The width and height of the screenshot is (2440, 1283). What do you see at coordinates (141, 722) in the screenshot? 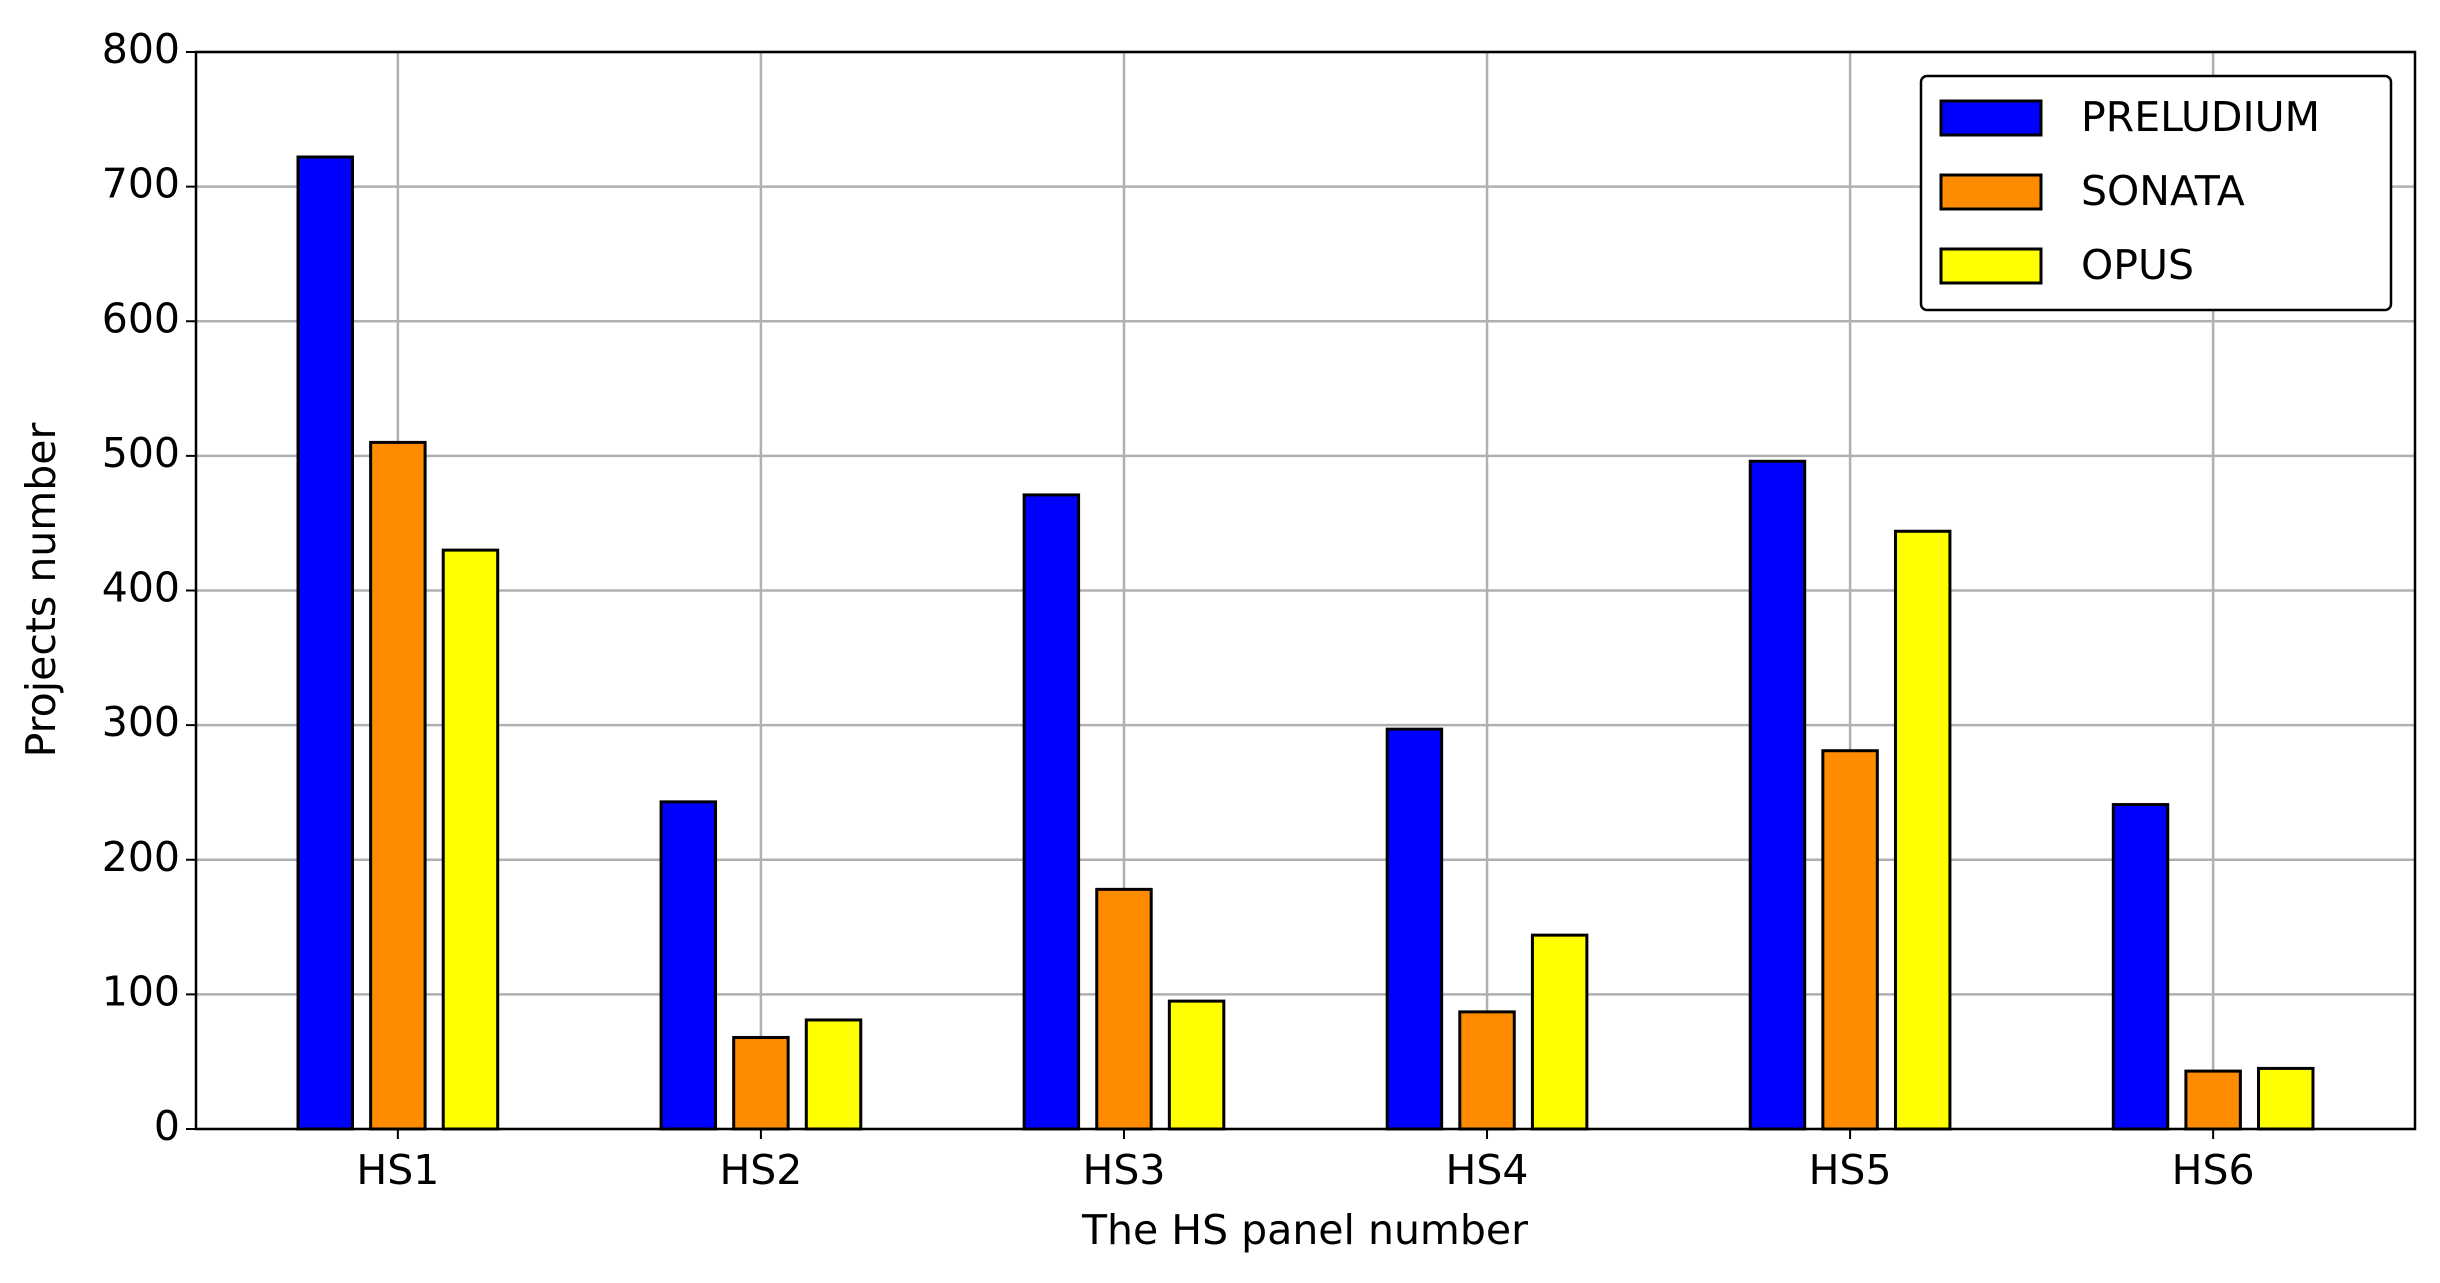
I see `y-tick-label: 300` at bounding box center [141, 722].